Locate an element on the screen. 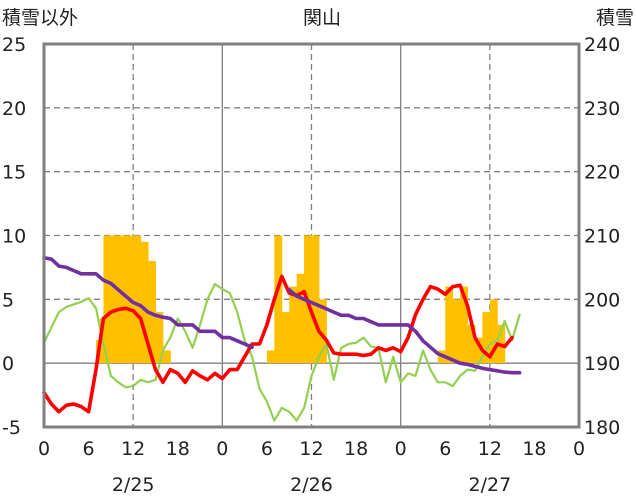 The image size is (636, 501). y-tick-right: 240 is located at coordinates (602, 45).